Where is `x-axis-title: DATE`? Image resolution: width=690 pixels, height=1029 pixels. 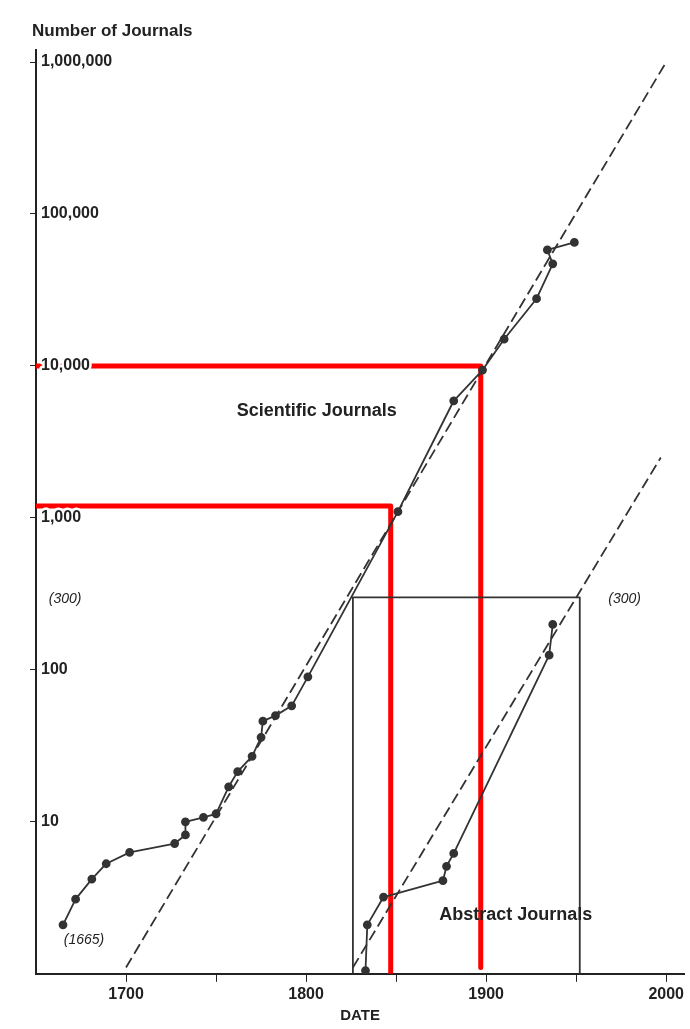
x-axis-title: DATE is located at coordinates (360, 1015).